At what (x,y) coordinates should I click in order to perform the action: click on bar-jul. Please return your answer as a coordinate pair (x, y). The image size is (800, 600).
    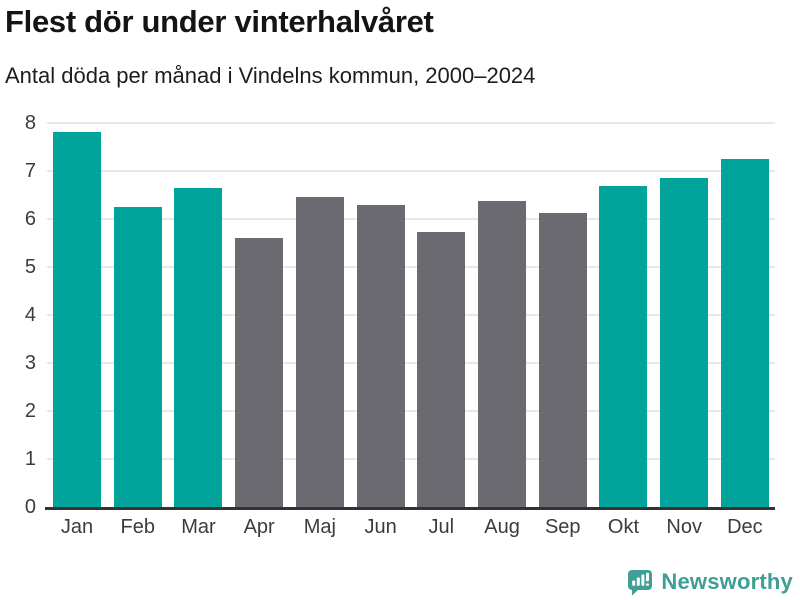
    Looking at the image, I should click on (441, 369).